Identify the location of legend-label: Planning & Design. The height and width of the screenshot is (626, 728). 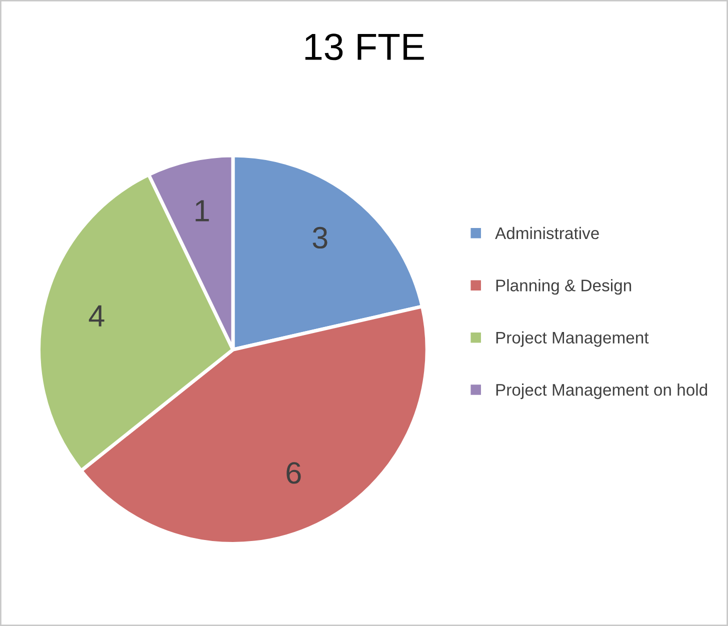
(564, 287).